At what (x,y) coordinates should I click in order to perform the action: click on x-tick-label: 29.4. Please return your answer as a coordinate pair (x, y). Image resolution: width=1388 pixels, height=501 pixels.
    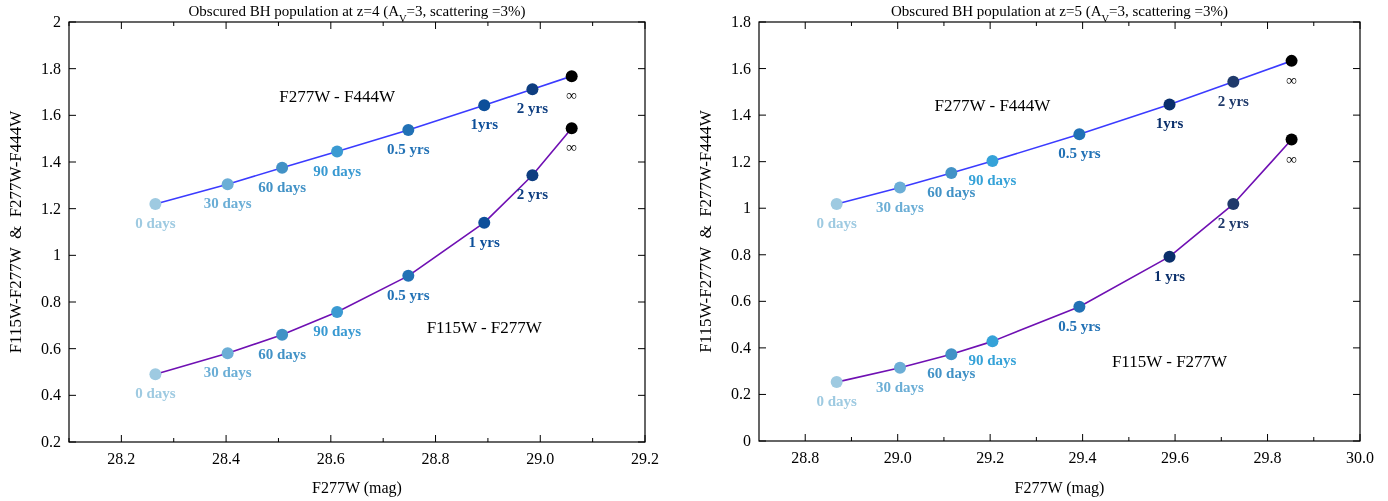
    Looking at the image, I should click on (1082, 457).